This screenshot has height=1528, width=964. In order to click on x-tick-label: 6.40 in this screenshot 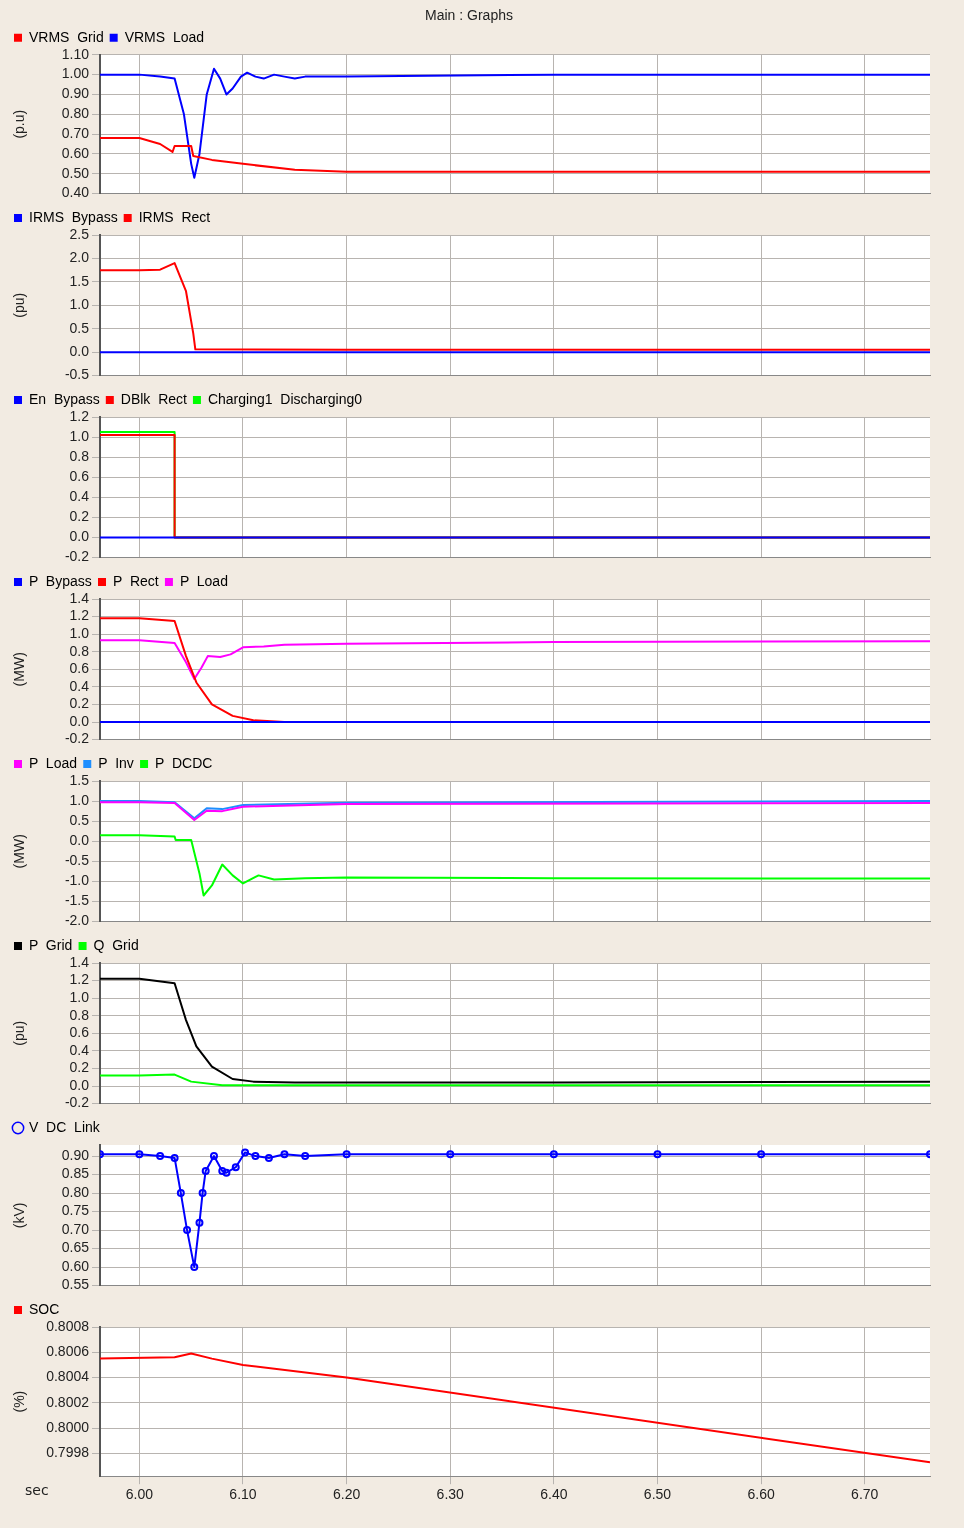, I will do `click(554, 1494)`.